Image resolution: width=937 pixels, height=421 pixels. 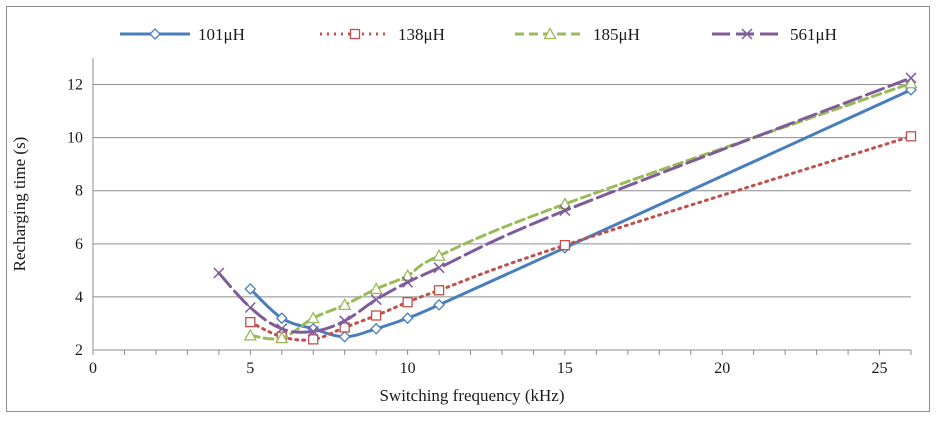 What do you see at coordinates (75, 85) in the screenshot?
I see `y-tick-label-12: 12` at bounding box center [75, 85].